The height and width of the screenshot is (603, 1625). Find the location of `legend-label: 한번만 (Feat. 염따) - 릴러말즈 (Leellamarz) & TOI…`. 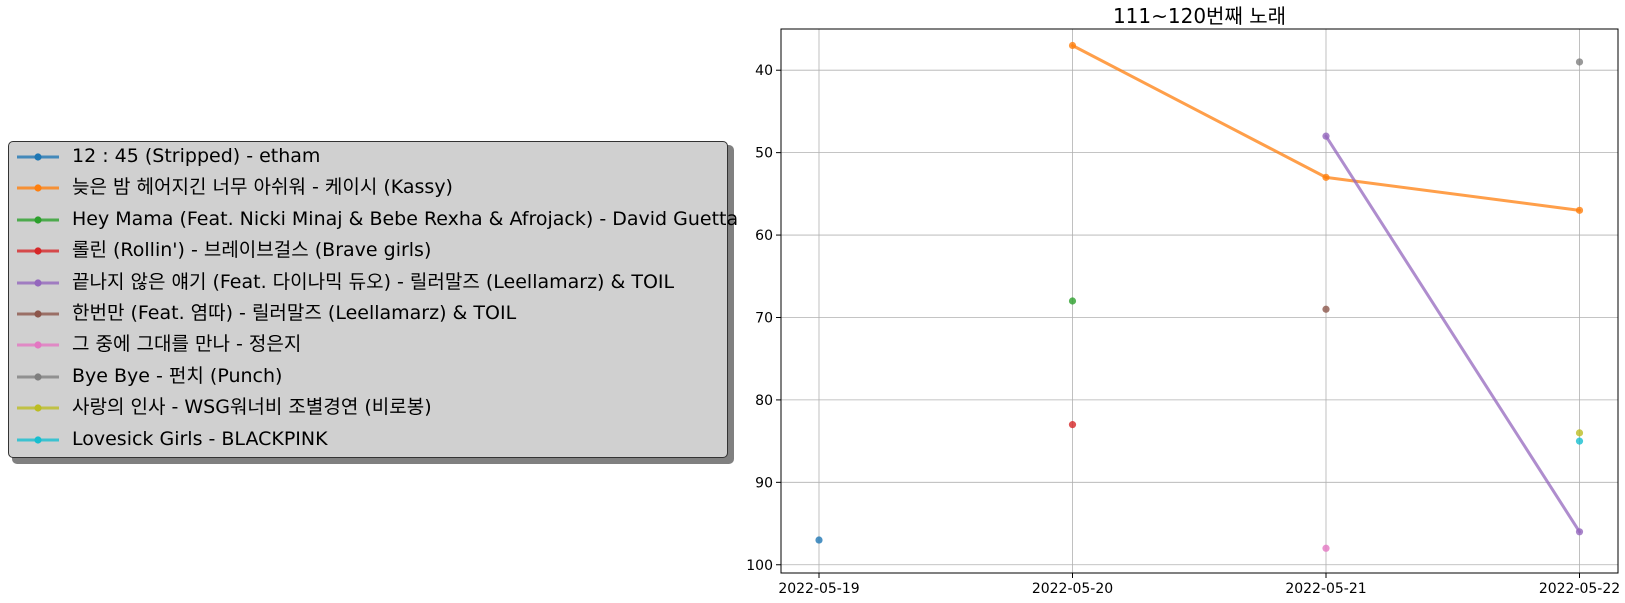

legend-label: 한번만 (Feat. 염따) - 릴러말즈 (Leellamarz) & TOI… is located at coordinates (294, 313).